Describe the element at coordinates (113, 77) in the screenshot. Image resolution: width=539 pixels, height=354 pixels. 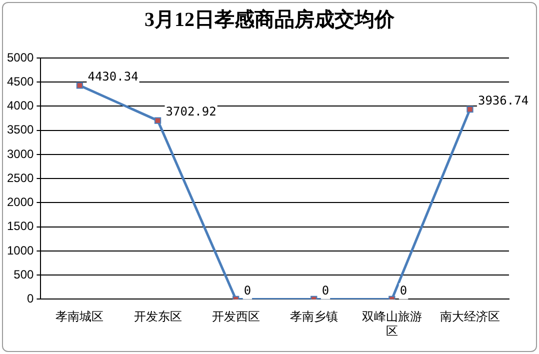
I see `data-label: 4430.34` at that location.